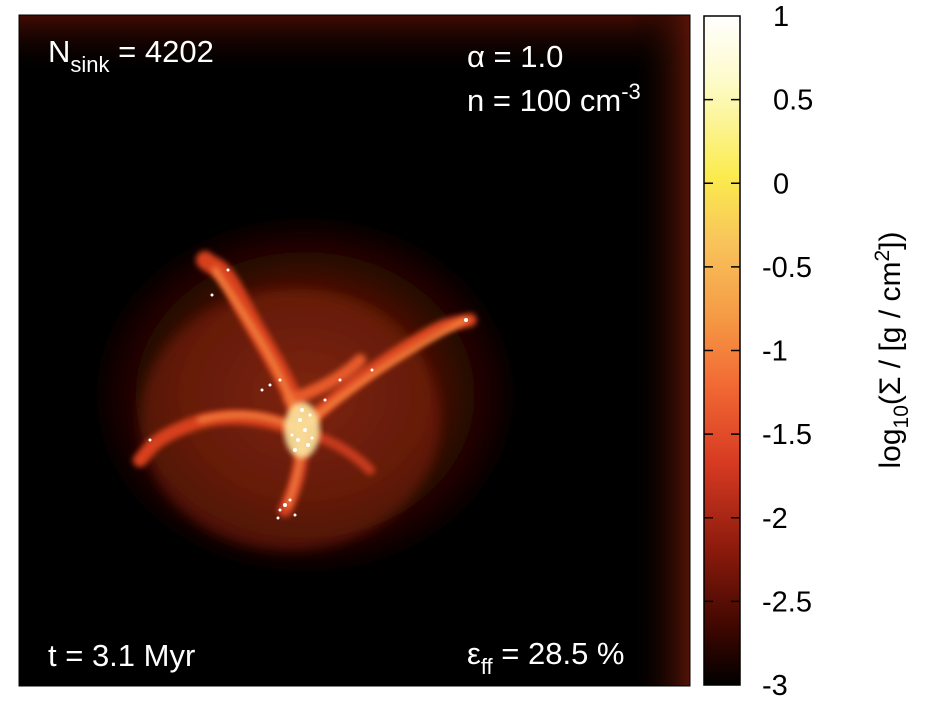 The image size is (938, 708). I want to click on sink-particles, so click(308, 394).